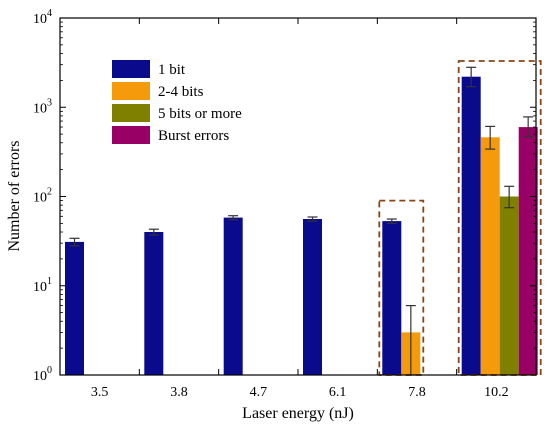  What do you see at coordinates (496, 392) in the screenshot?
I see `x-tick-label: 10.2` at bounding box center [496, 392].